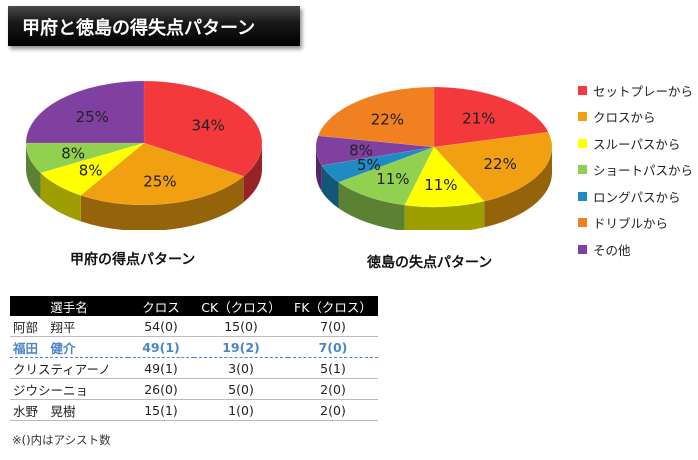 The width and height of the screenshot is (698, 460). What do you see at coordinates (631, 224) in the screenshot?
I see `legend-label: ドリブルから` at bounding box center [631, 224].